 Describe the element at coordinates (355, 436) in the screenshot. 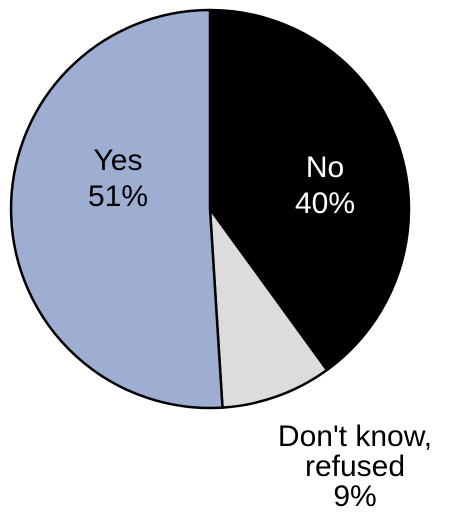

I see `slice-label-dont-know-line1: Don't know,` at that location.